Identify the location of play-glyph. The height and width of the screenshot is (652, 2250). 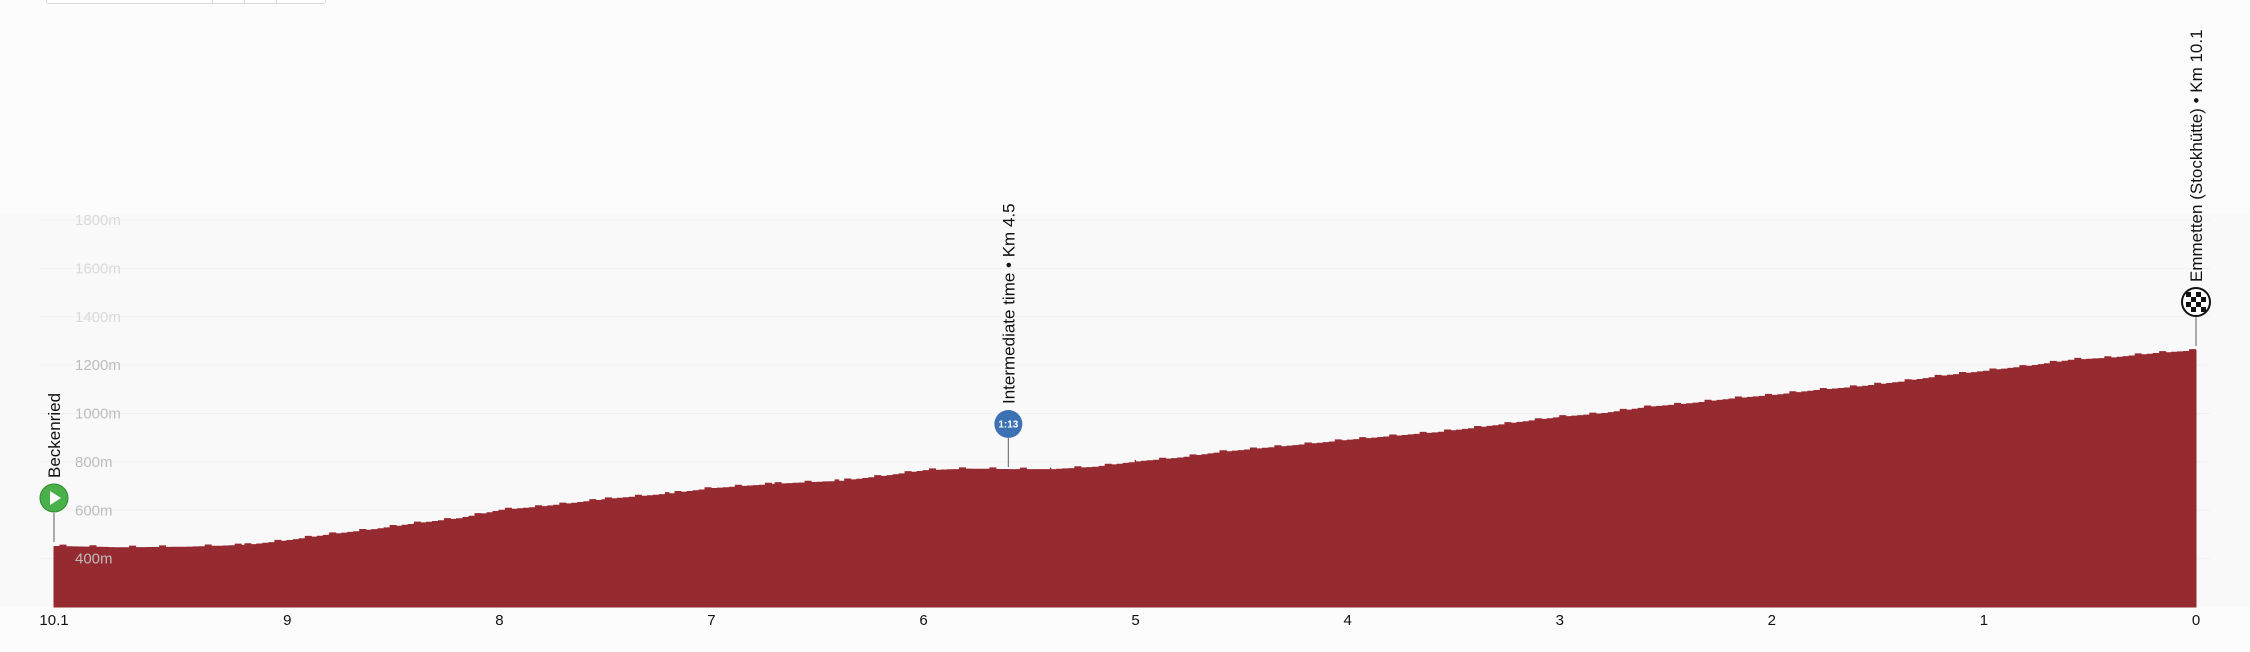
(55, 498).